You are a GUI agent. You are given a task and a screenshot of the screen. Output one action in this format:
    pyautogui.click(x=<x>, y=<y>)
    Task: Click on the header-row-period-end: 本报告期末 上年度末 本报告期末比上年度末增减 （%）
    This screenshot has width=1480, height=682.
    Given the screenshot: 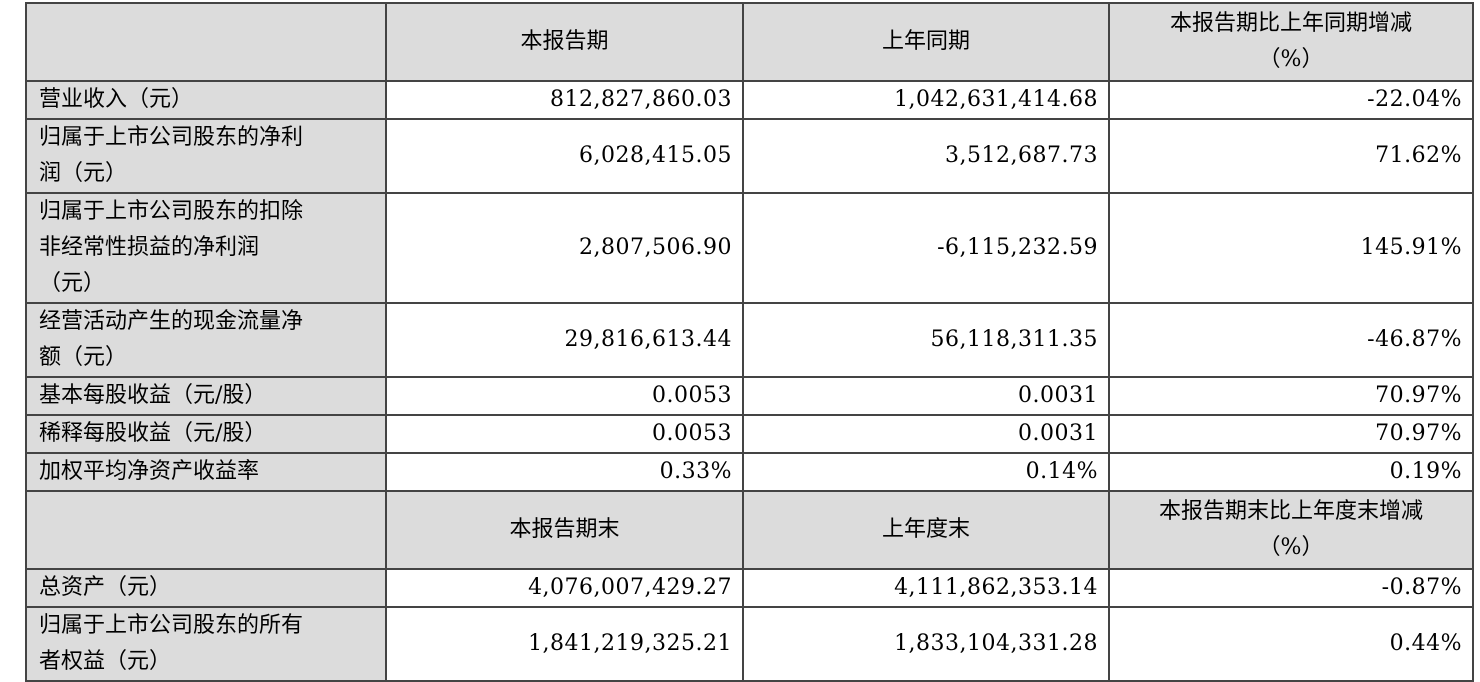 What is the action you would take?
    pyautogui.click(x=749, y=530)
    